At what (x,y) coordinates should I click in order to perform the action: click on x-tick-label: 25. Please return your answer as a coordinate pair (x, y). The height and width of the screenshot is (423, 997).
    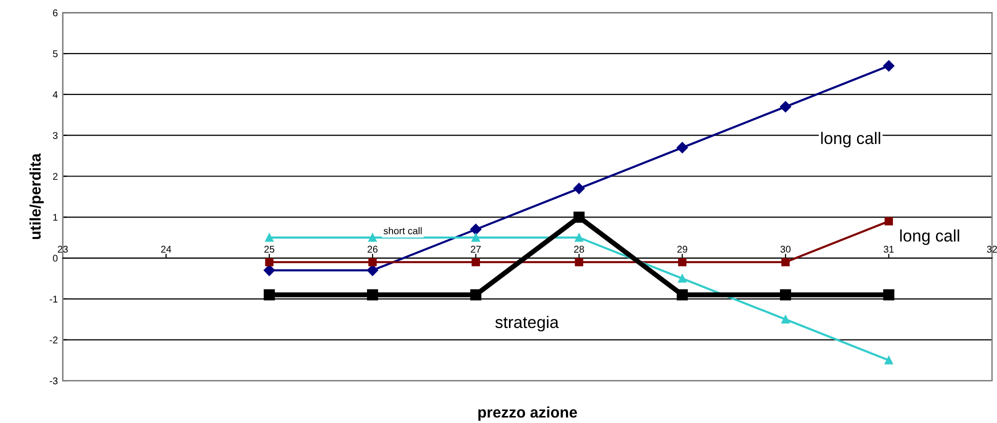
    Looking at the image, I should click on (269, 249).